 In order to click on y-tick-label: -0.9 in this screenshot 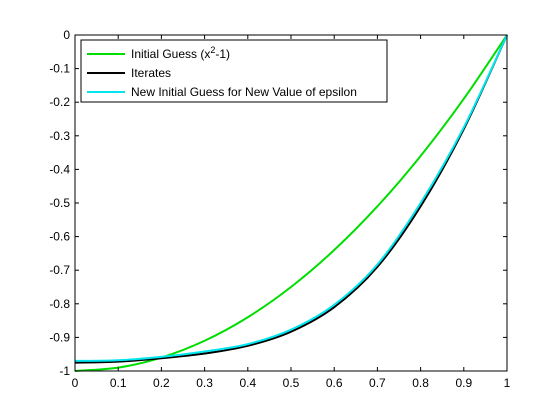, I will do `click(59, 337)`.